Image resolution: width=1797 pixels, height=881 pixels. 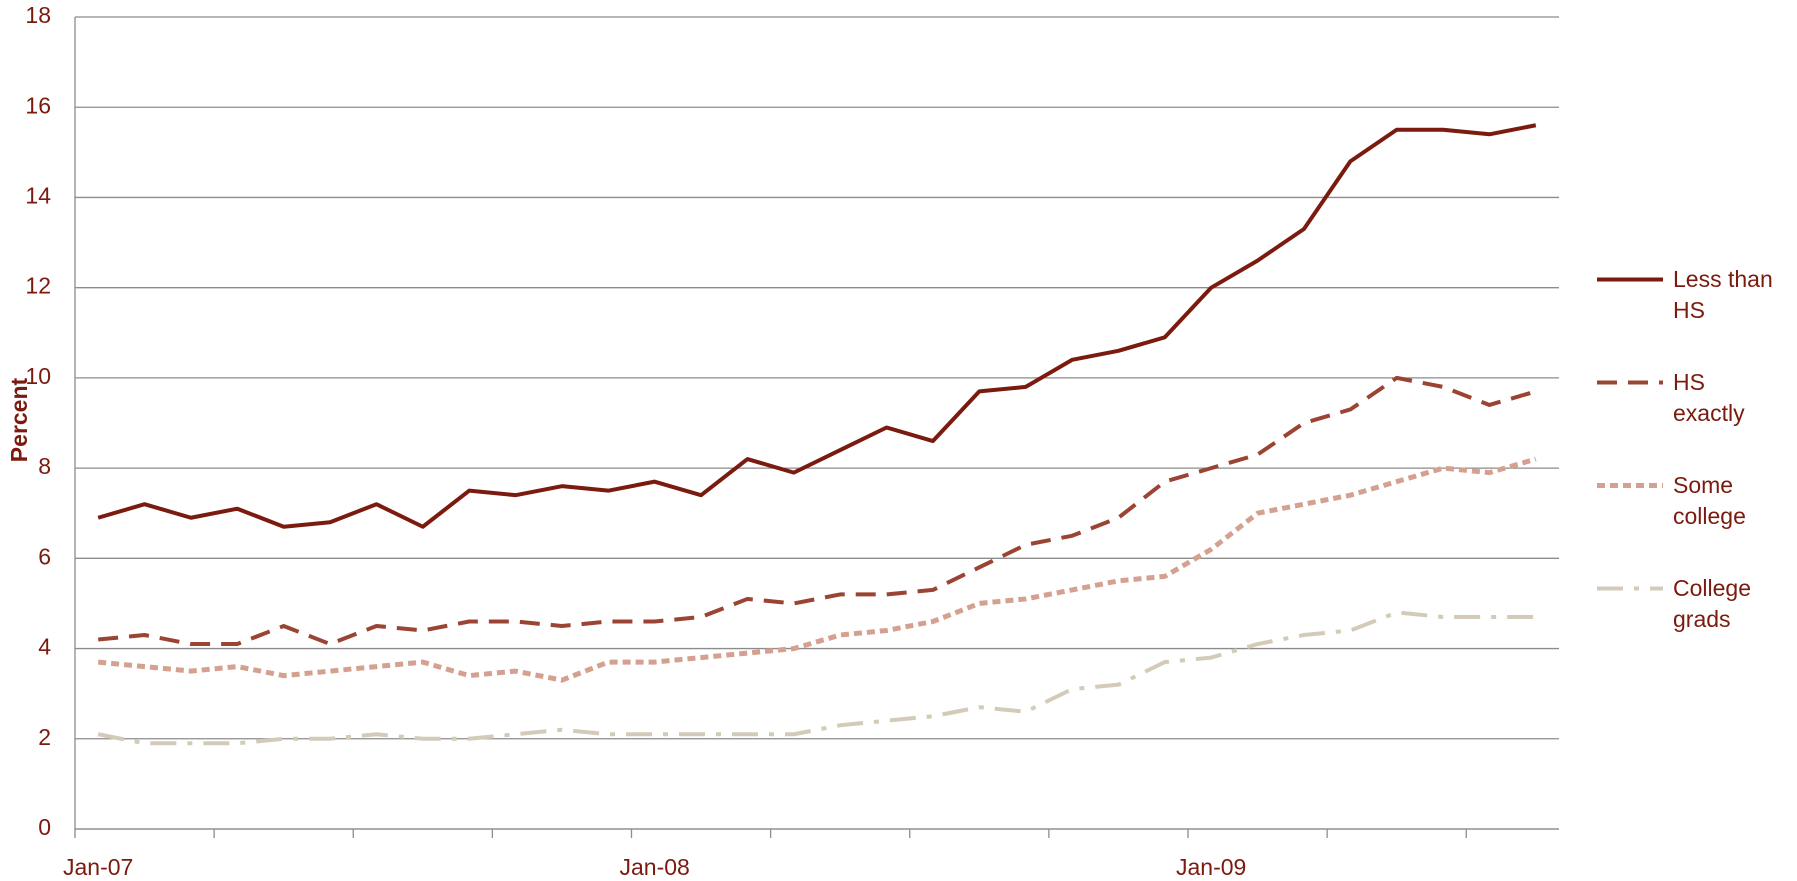 What do you see at coordinates (1211, 867) in the screenshot?
I see `x-tick-label: Jan-09` at bounding box center [1211, 867].